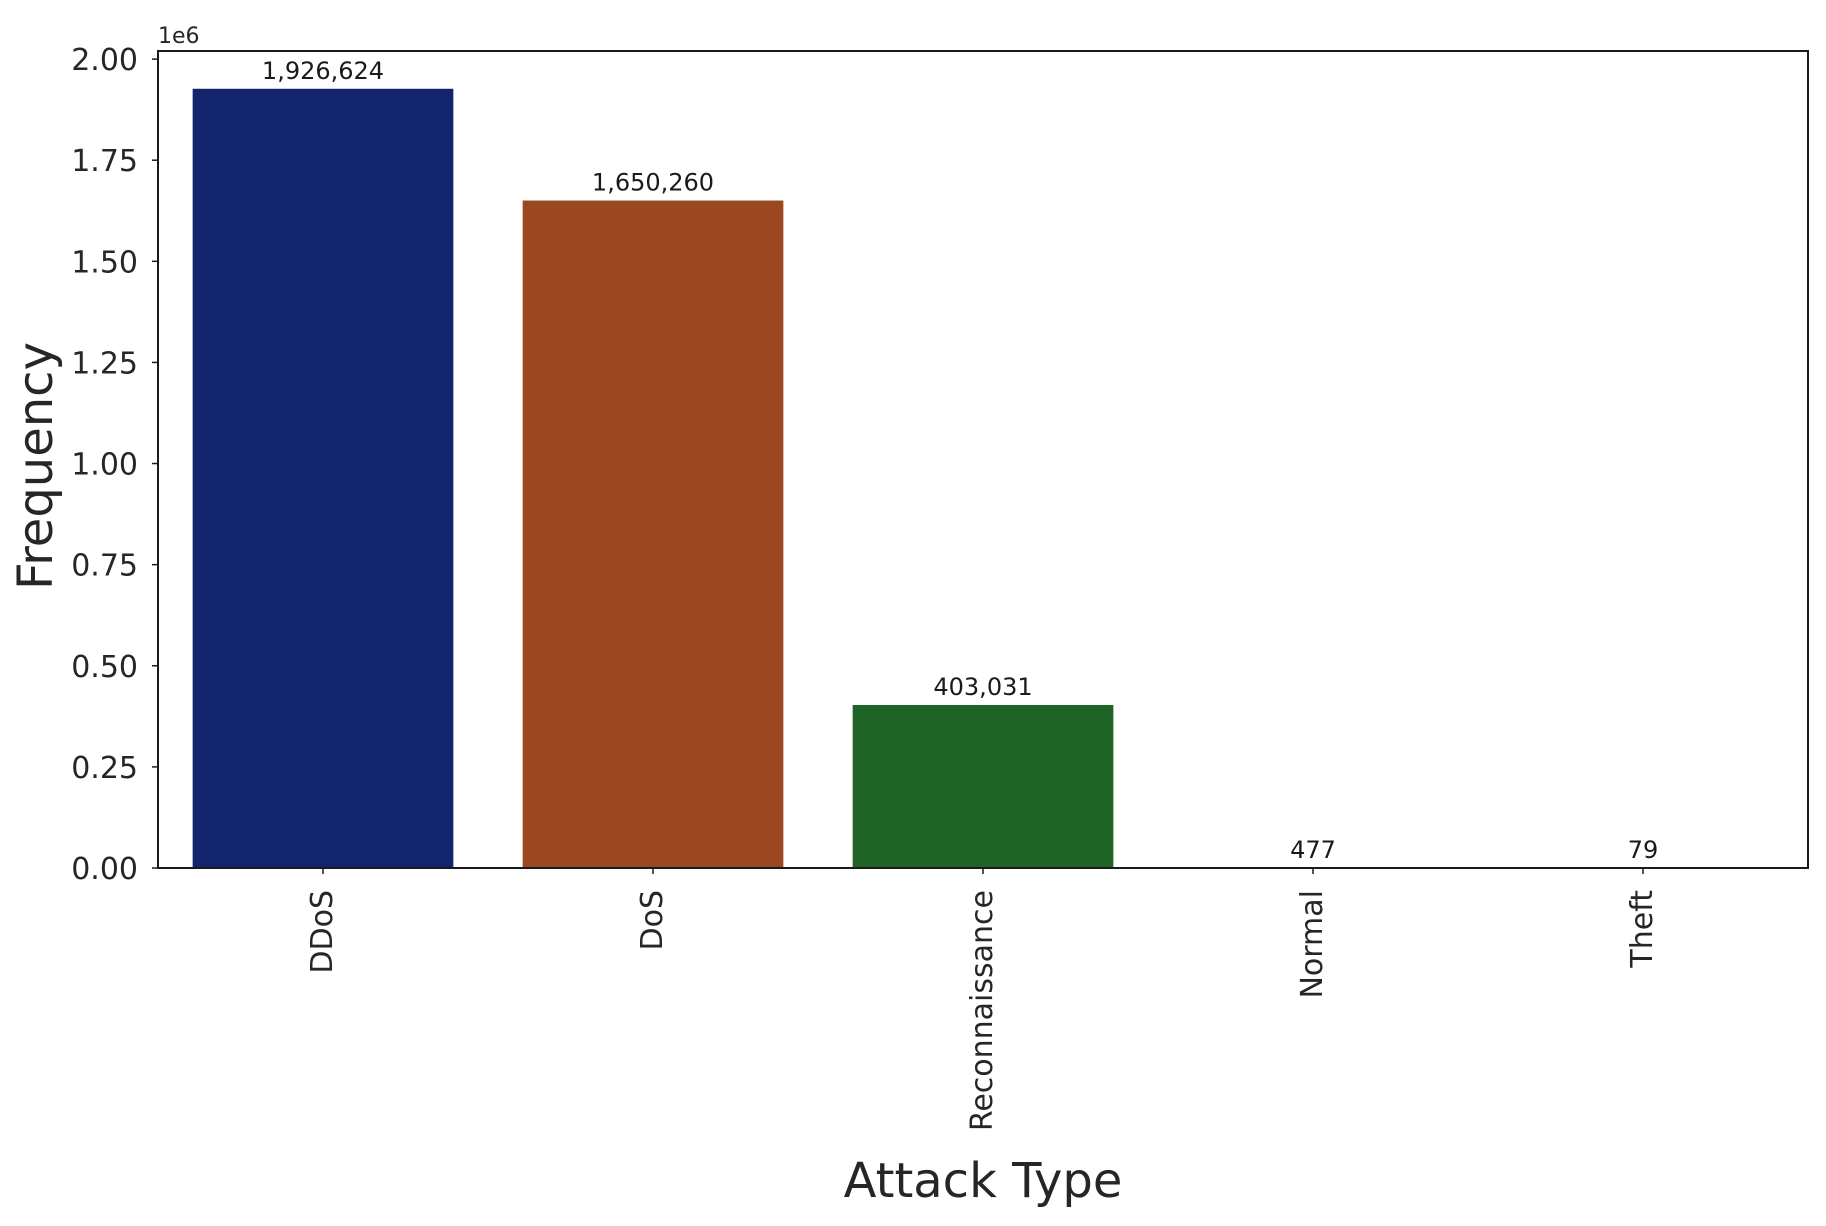  What do you see at coordinates (983, 786) in the screenshot?
I see `bar-reconnaissance` at bounding box center [983, 786].